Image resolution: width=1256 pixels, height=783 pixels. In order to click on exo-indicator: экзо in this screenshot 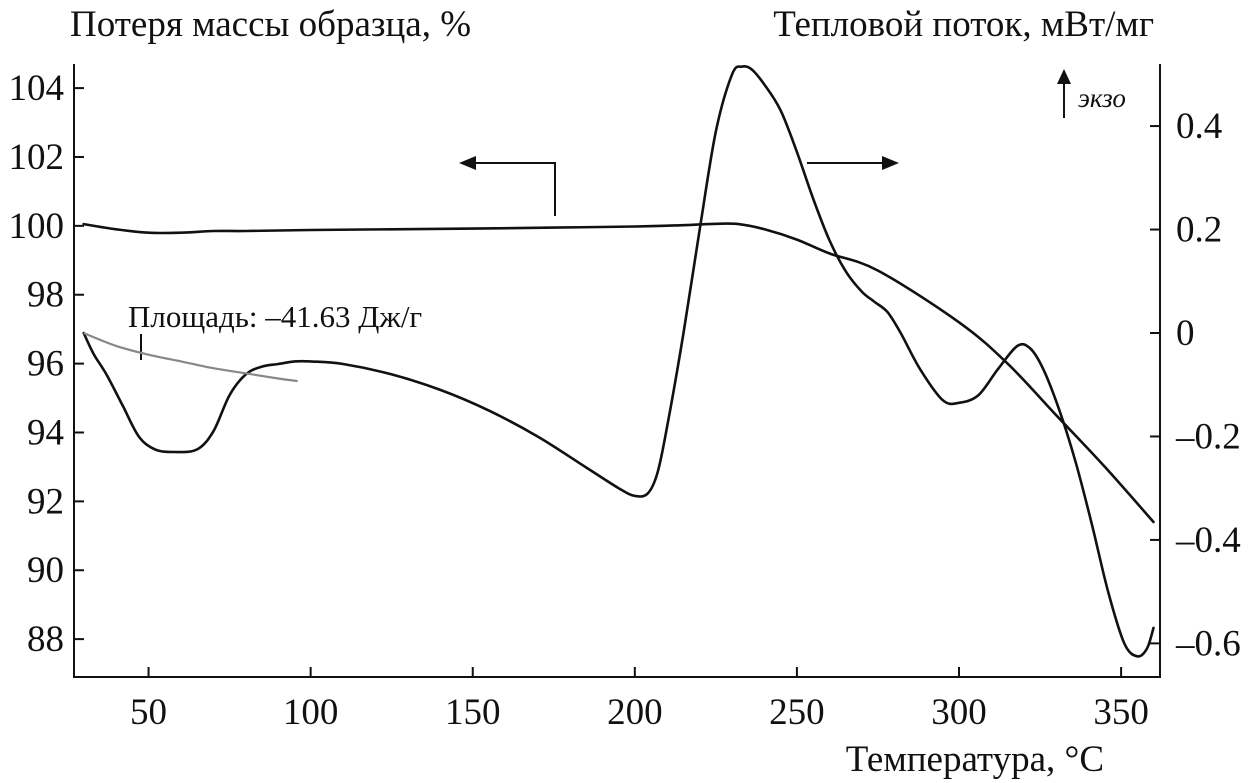, I will do `click(1091, 93)`.